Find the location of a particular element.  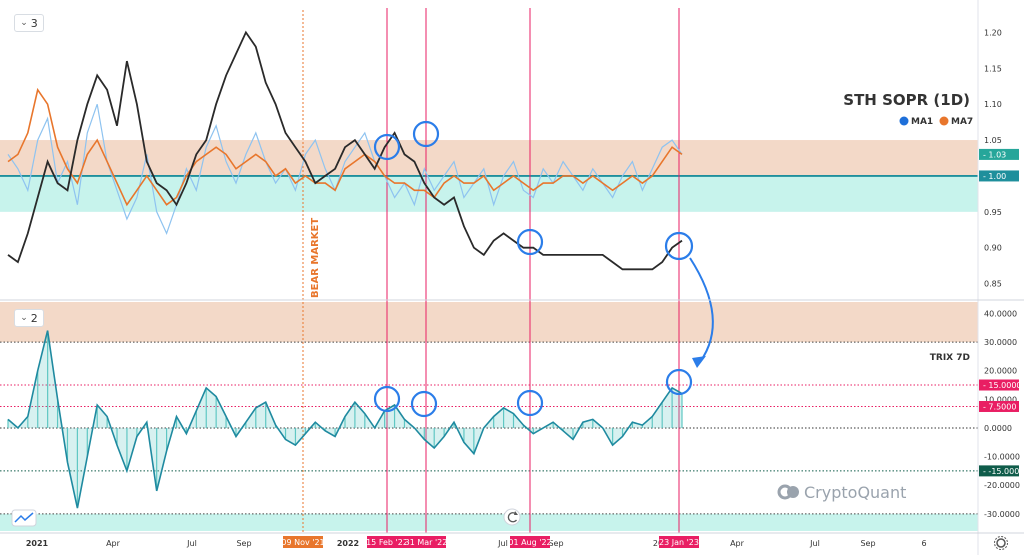

y-tick-label: -20.0000 is located at coordinates (1002, 485).